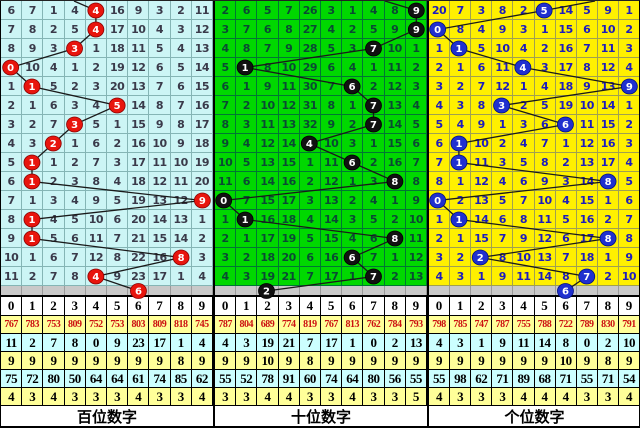 The image size is (640, 428). Describe the element at coordinates (33, 48) in the screenshot. I see `miss-cell: 9` at that location.